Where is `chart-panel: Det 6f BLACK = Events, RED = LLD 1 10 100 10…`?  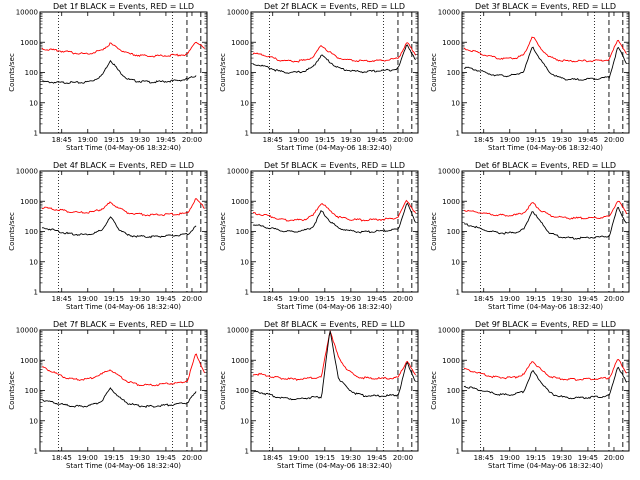
chart-panel: Det 6f BLACK = Events, RED = LLD 1 10 100 10… is located at coordinates (530, 236).